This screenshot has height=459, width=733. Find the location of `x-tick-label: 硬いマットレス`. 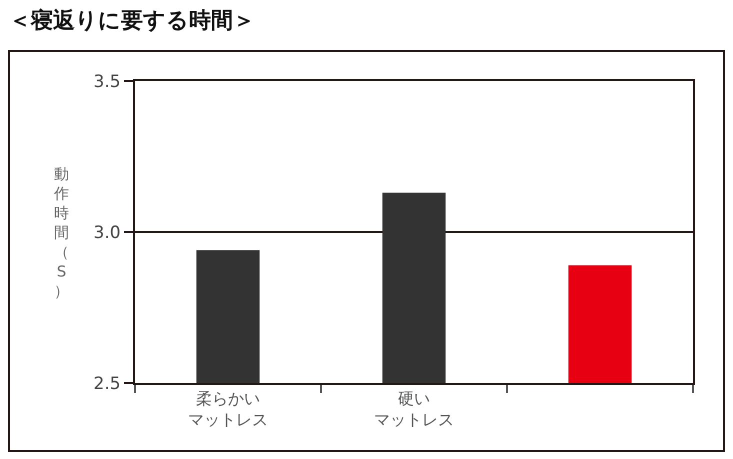

x-tick-label: 硬いマットレス is located at coordinates (414, 409).